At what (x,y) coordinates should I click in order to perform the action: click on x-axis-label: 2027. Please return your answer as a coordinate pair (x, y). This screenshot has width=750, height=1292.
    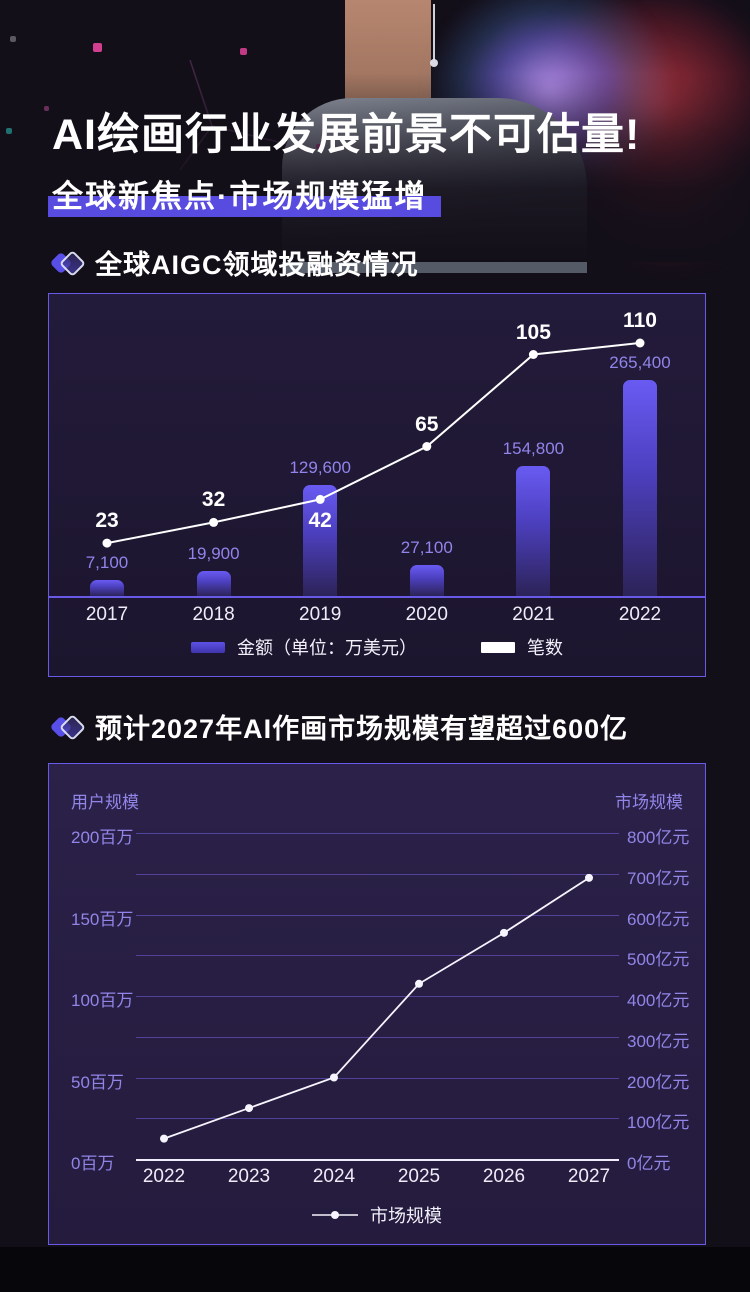
    Looking at the image, I should click on (589, 1176).